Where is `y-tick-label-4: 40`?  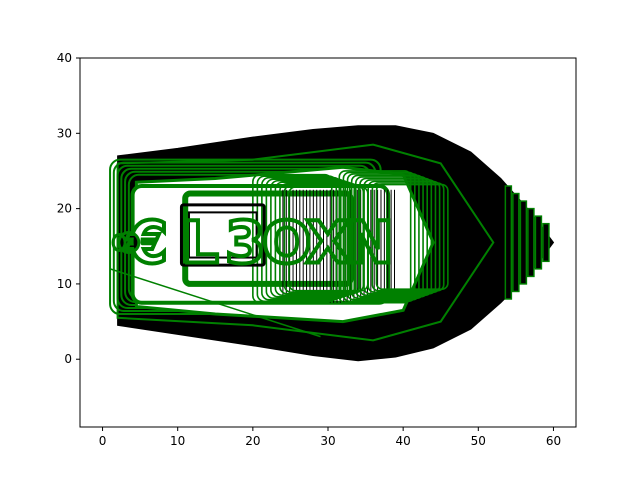 y-tick-label-4: 40 is located at coordinates (64, 58).